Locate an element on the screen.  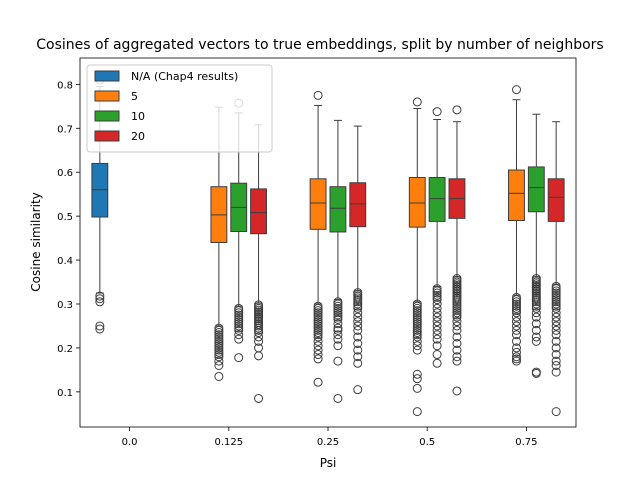
x-tick-label: 0.0 is located at coordinates (130, 442).